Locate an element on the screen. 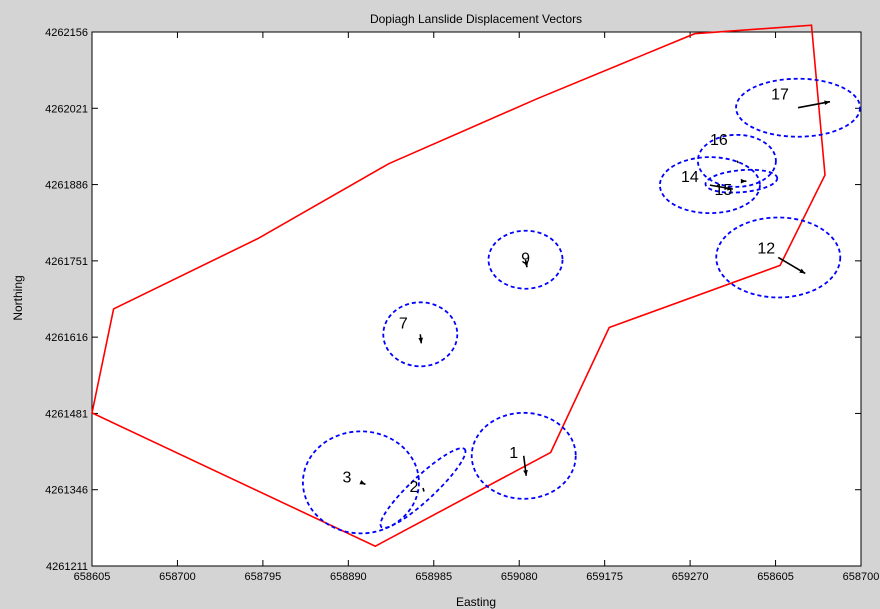  y-tick-label: 4261481 is located at coordinates (66, 414).